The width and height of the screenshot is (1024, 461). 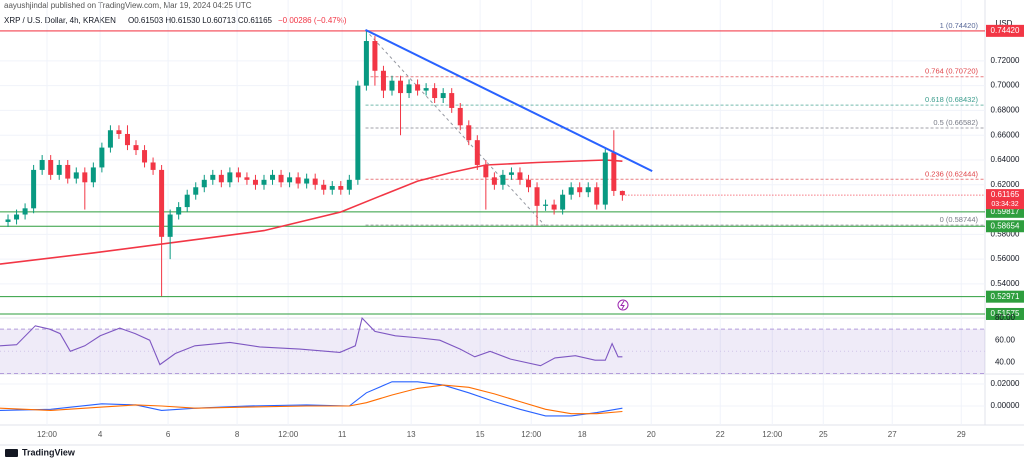 What do you see at coordinates (959, 219) in the screenshot?
I see `fib-label: 0 (0.58744)` at bounding box center [959, 219].